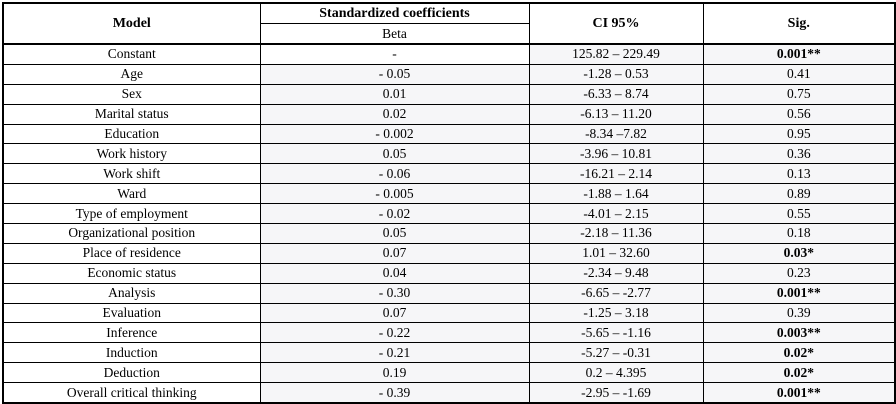 This screenshot has width=896, height=404. I want to click on table-row: Ward - 0.005 -1.88 – 1.64 0.89, so click(449, 194).